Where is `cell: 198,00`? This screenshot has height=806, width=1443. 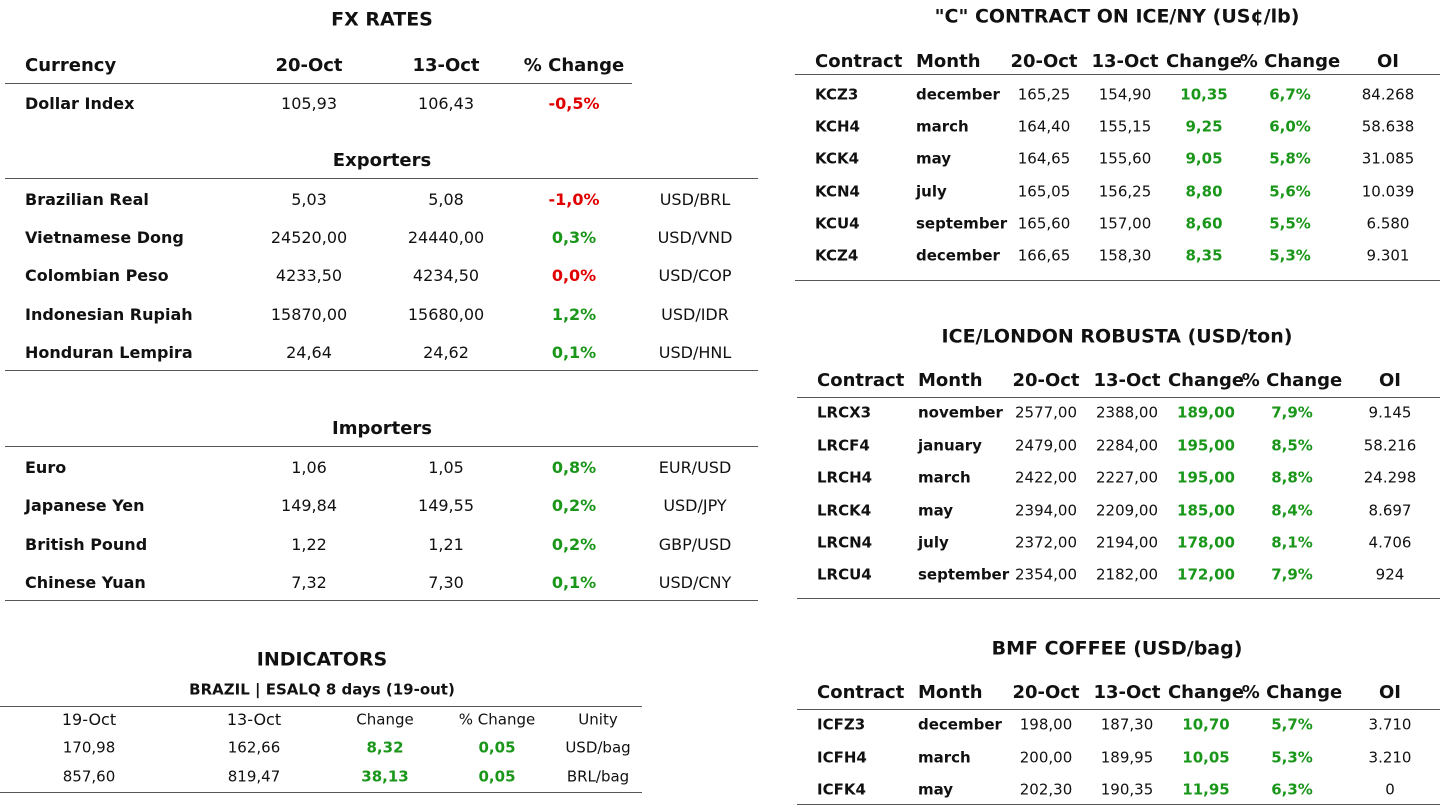 cell: 198,00 is located at coordinates (1046, 724).